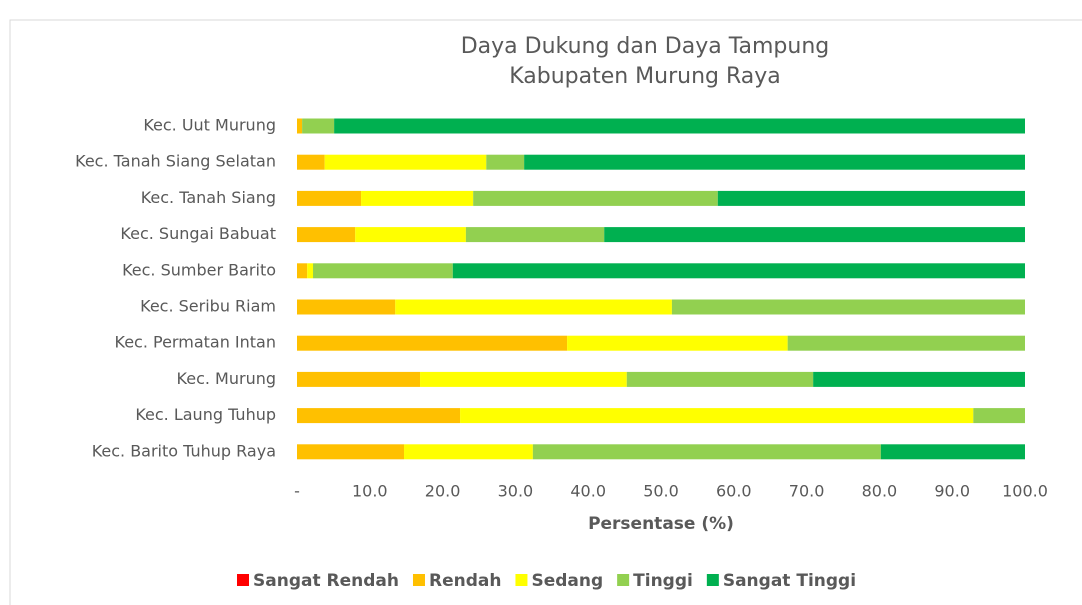 This screenshot has height=605, width=1082. I want to click on legend-label: Tinggi, so click(663, 581).